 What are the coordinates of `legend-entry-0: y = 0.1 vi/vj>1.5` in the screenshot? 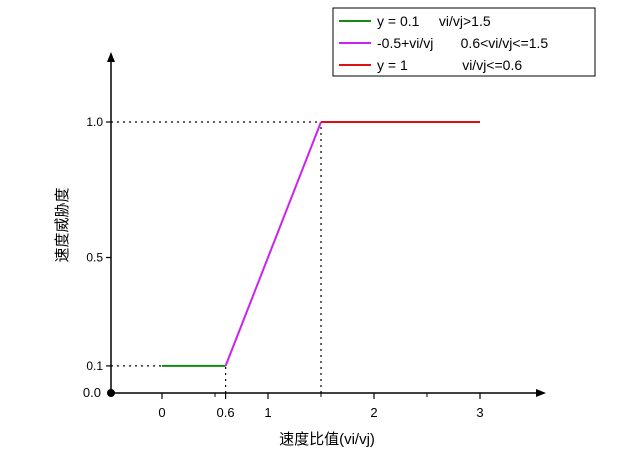 It's located at (434, 21).